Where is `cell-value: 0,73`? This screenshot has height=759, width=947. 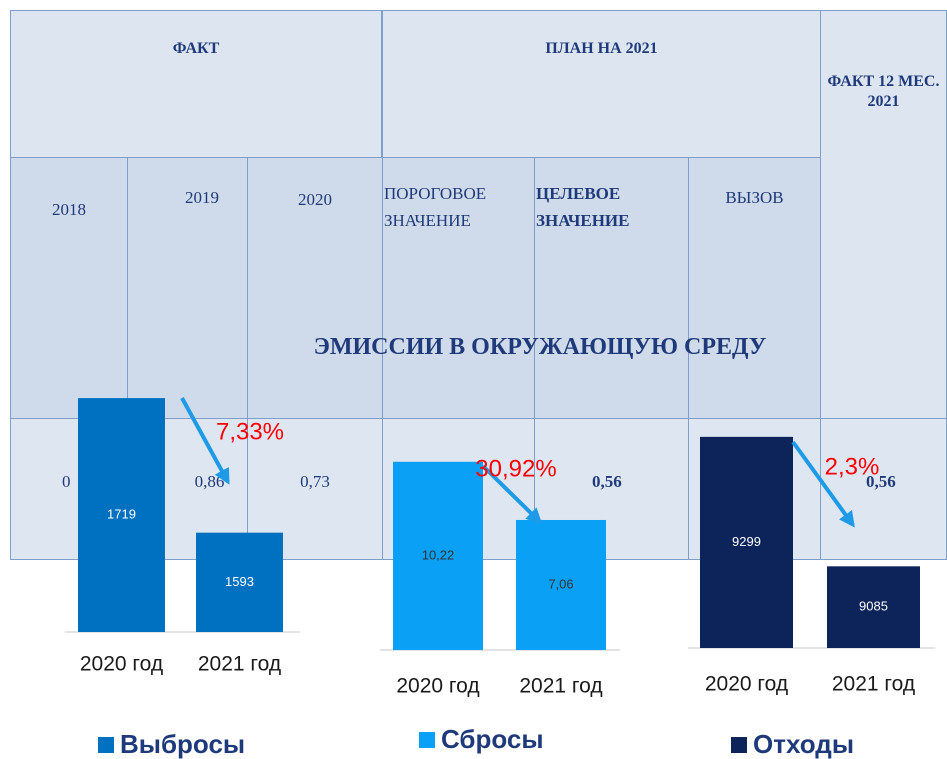
cell-value: 0,73 is located at coordinates (315, 481).